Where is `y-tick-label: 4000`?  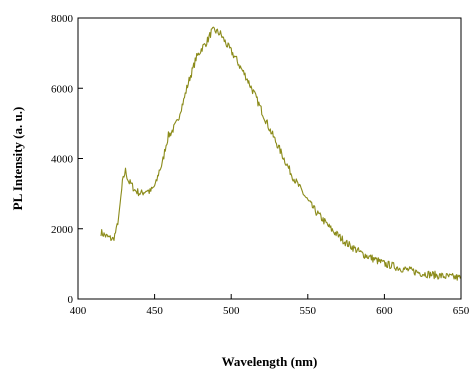 y-tick-label: 4000 is located at coordinates (62, 160).